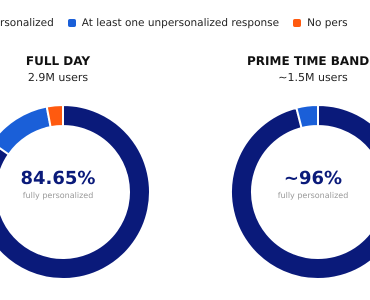 This screenshot has width=370, height=300. I want to click on text: 84.65%, so click(58, 178).